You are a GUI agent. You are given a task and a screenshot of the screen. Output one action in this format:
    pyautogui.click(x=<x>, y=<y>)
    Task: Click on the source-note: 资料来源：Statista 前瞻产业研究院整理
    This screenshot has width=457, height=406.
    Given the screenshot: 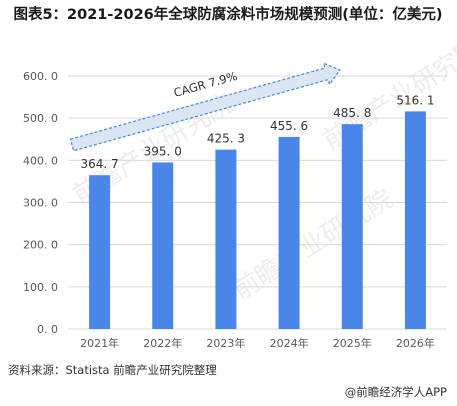 What is the action you would take?
    pyautogui.click(x=112, y=370)
    